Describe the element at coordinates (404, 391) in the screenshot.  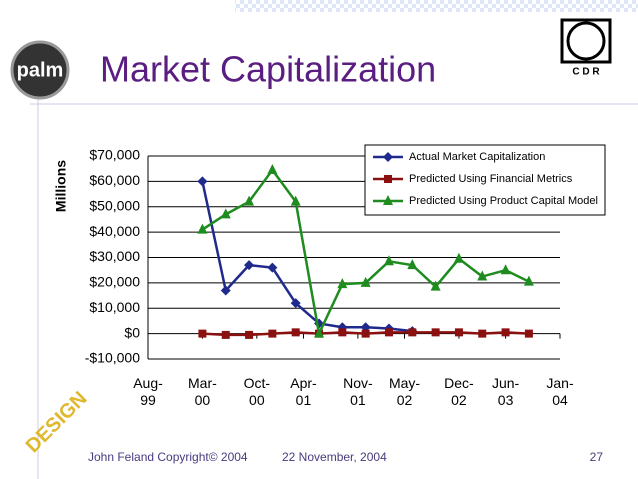
I see `x-tick-label: May-02` at that location.